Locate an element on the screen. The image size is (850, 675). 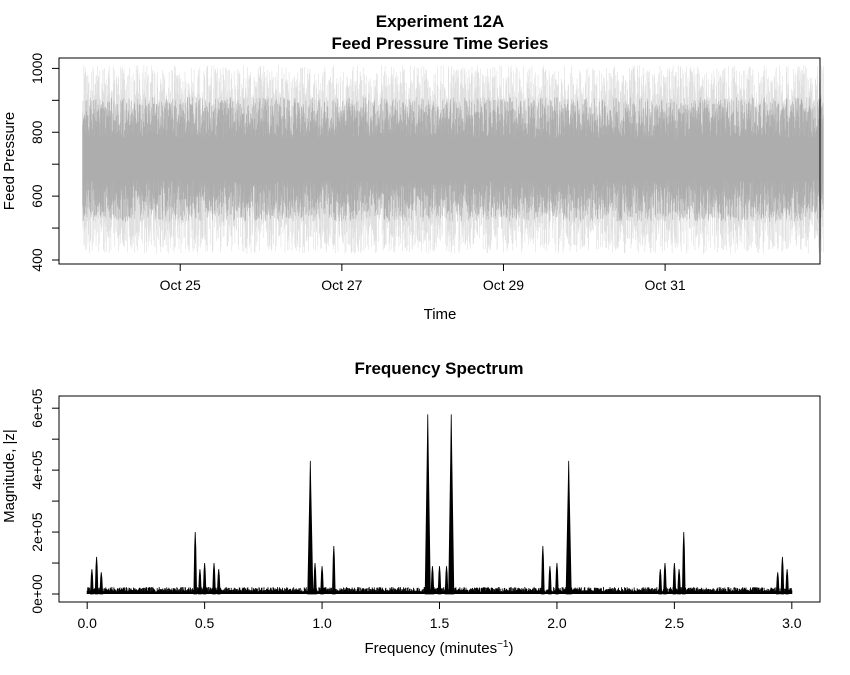
spectrum-x-tick-label: 0.0 is located at coordinates (87, 623).